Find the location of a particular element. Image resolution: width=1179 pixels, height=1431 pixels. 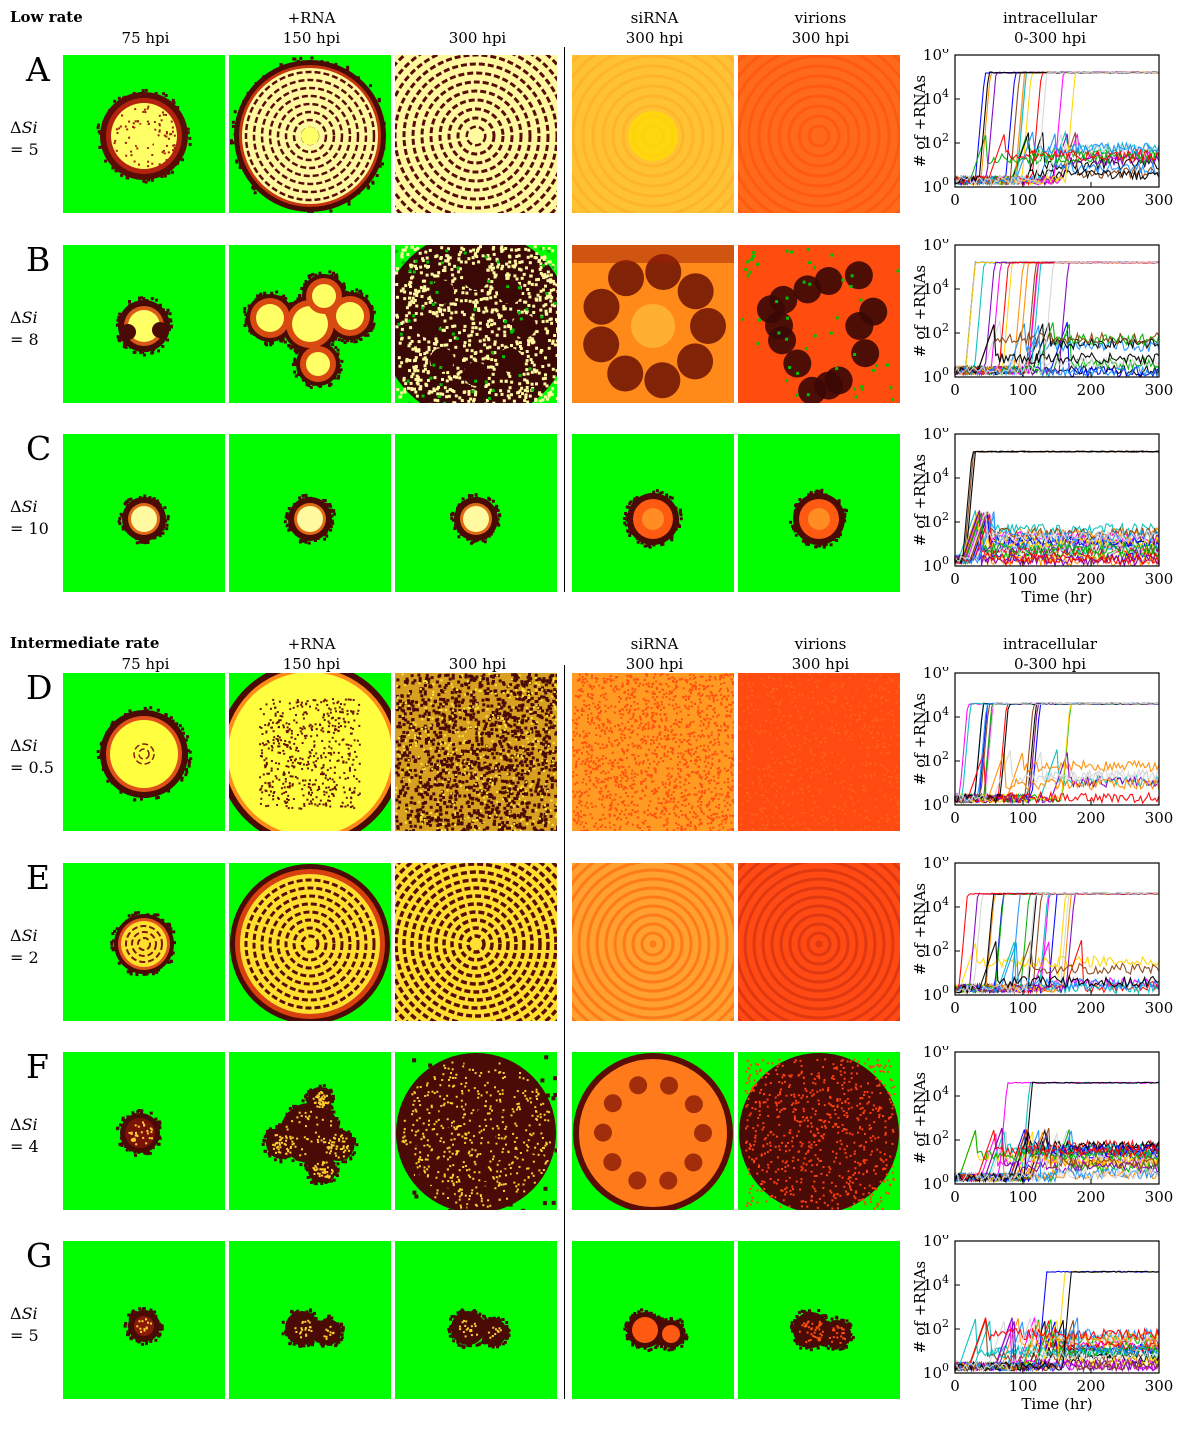

row-parameter-label: ΔSi = 0.5 is located at coordinates (32, 757).